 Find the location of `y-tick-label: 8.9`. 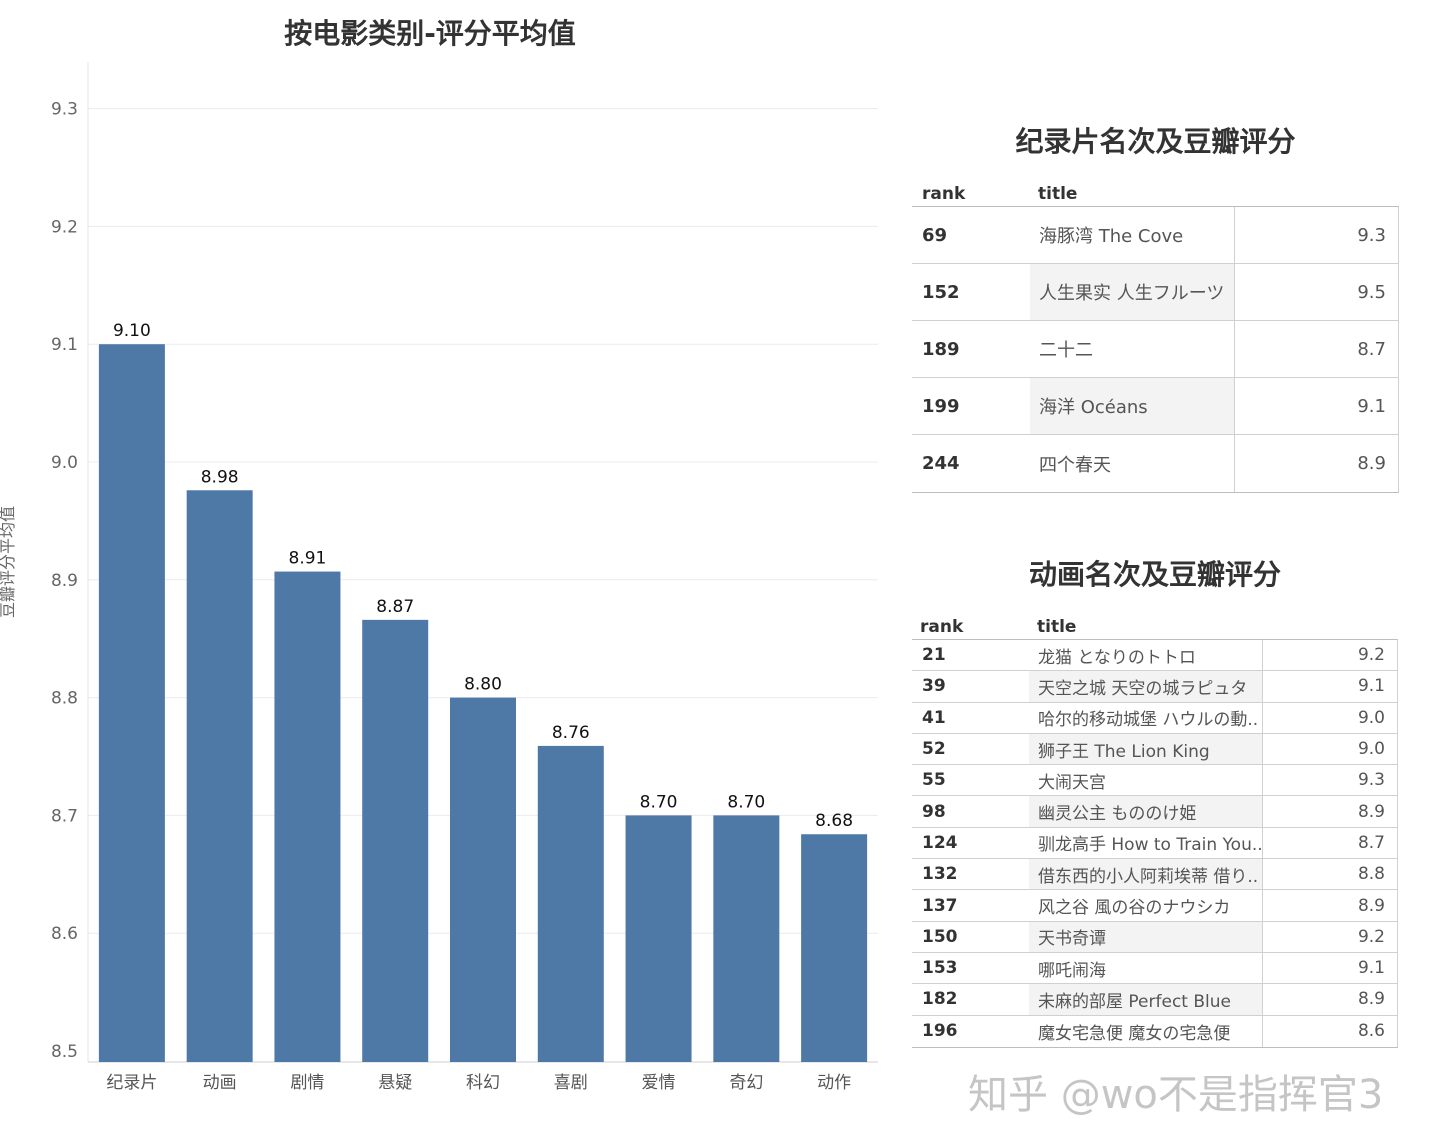

y-tick-label: 8.9 is located at coordinates (64, 581).